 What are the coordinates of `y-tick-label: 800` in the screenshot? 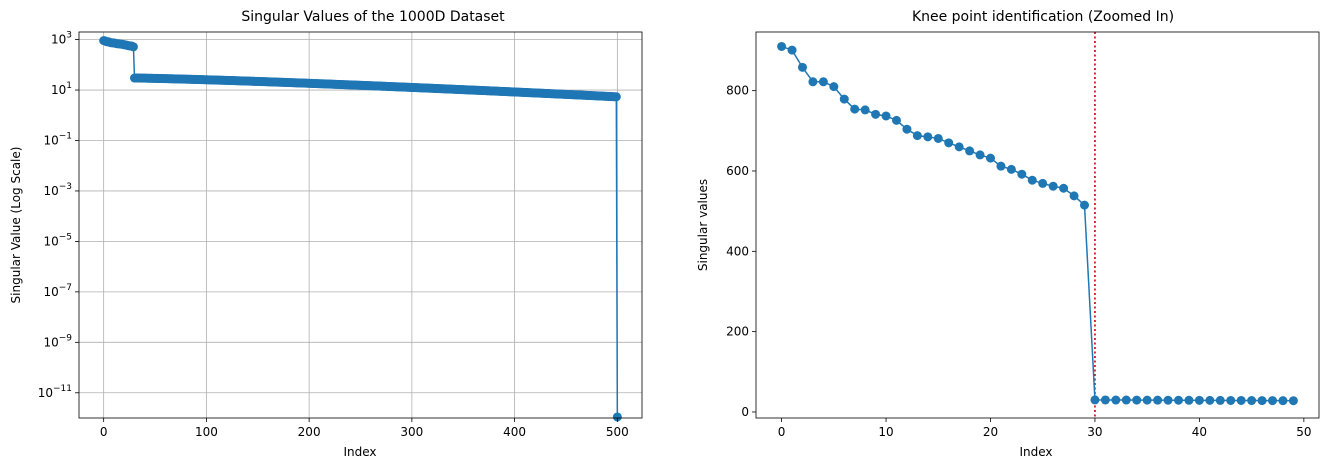 It's located at (737, 91).